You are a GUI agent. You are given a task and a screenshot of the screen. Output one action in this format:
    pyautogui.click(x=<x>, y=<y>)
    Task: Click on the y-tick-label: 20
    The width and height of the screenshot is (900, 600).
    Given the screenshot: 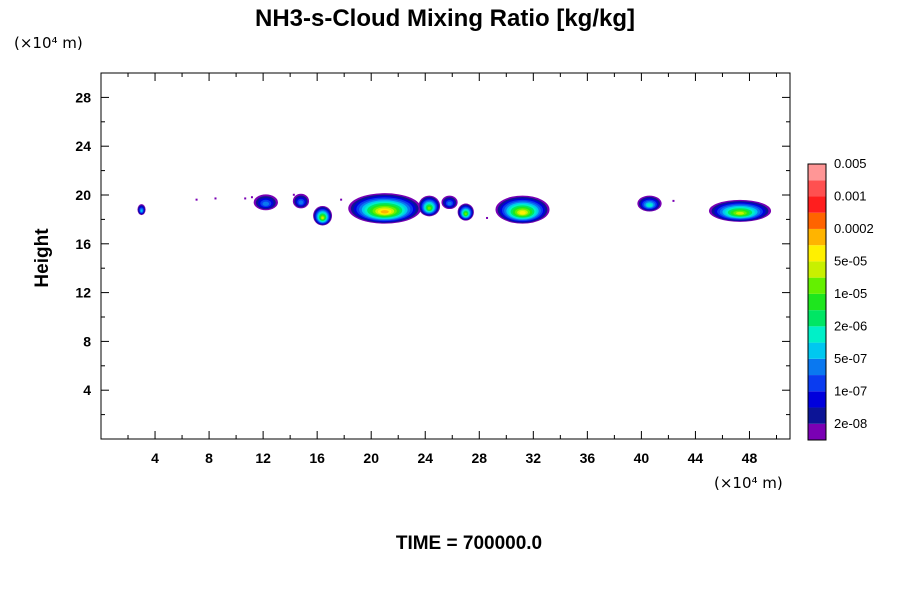 What is the action you would take?
    pyautogui.click(x=83, y=195)
    